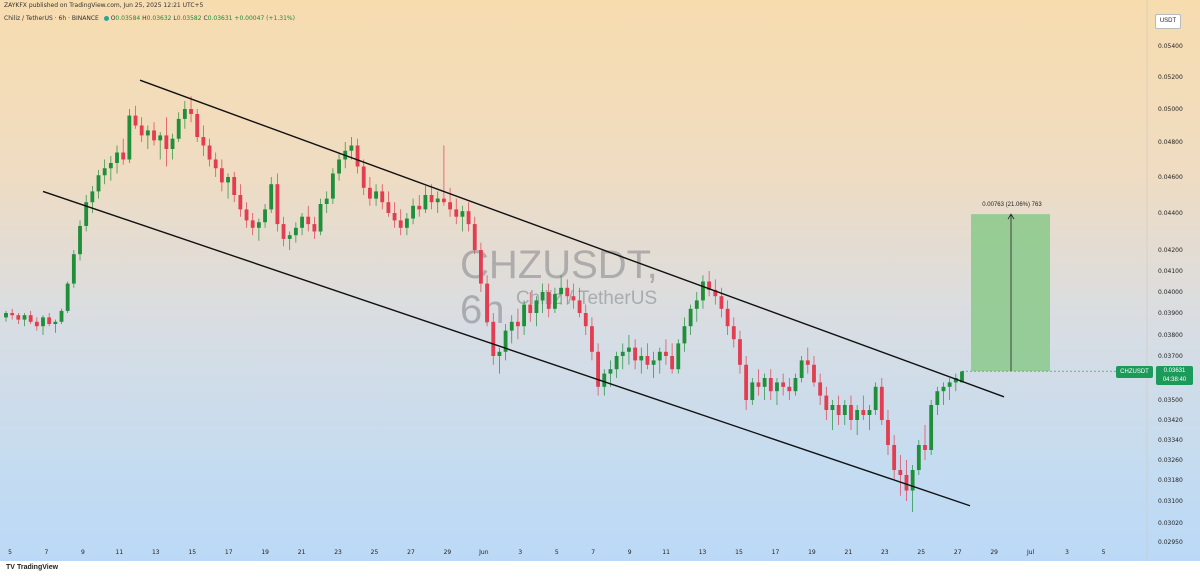 The width and height of the screenshot is (1200, 577). I want to click on y-tick-label: 0.03180, so click(1170, 480).